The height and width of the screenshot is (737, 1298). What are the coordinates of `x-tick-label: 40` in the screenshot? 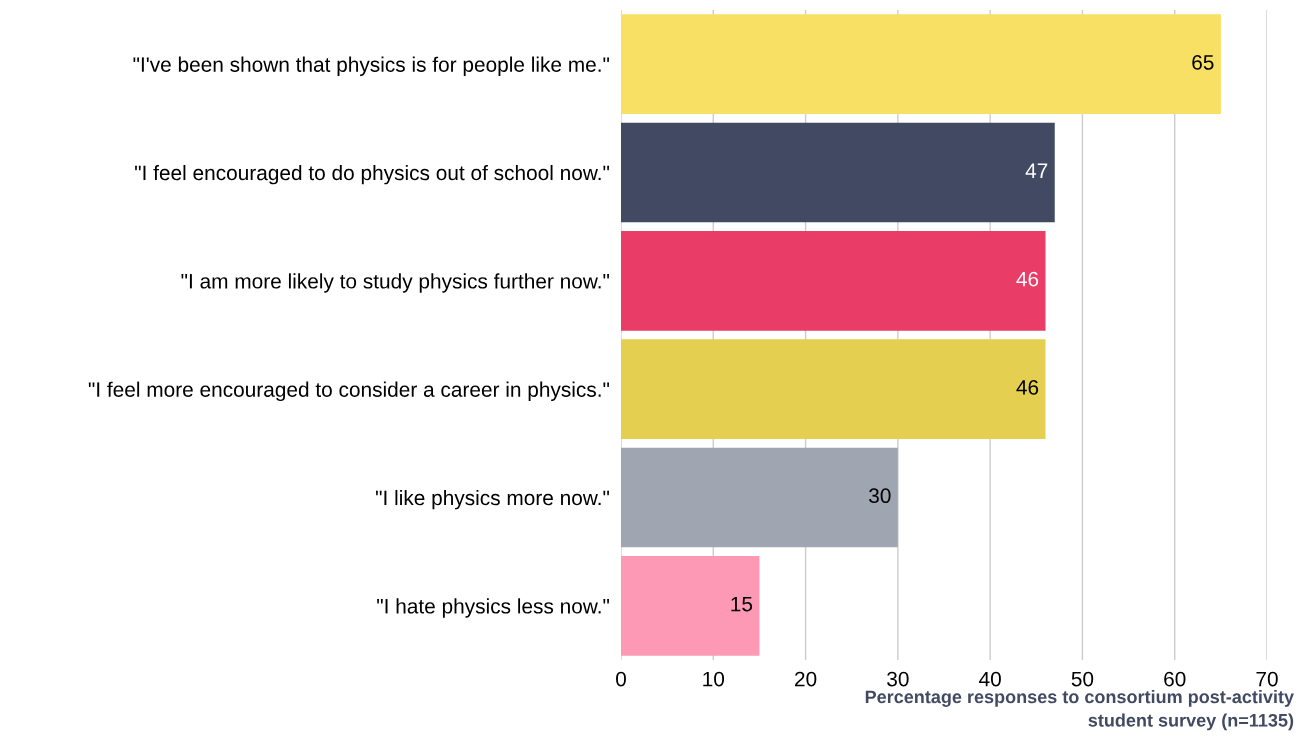 It's located at (990, 679).